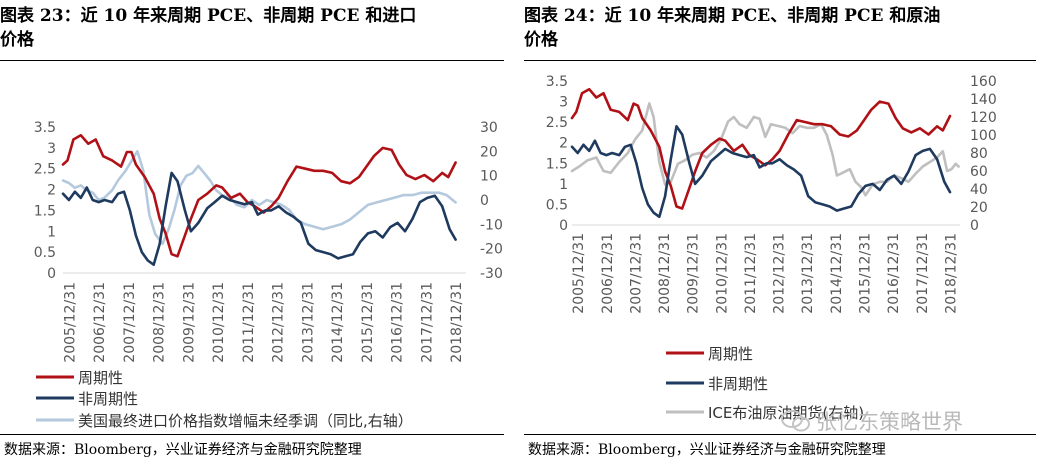  Describe the element at coordinates (245, 421) in the screenshot. I see `legend-label: 美国最终进口价格指数增幅未经季调（同比,右轴）` at that location.